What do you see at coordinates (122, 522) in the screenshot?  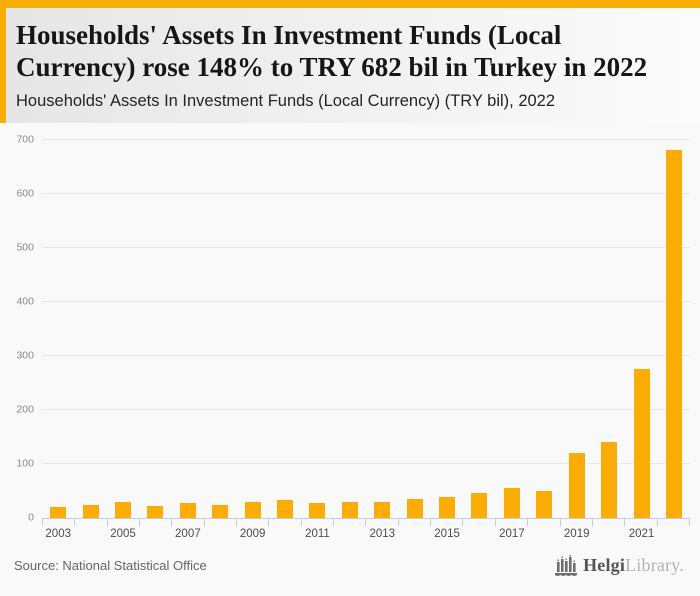 I see `x-tick-2005` at bounding box center [122, 522].